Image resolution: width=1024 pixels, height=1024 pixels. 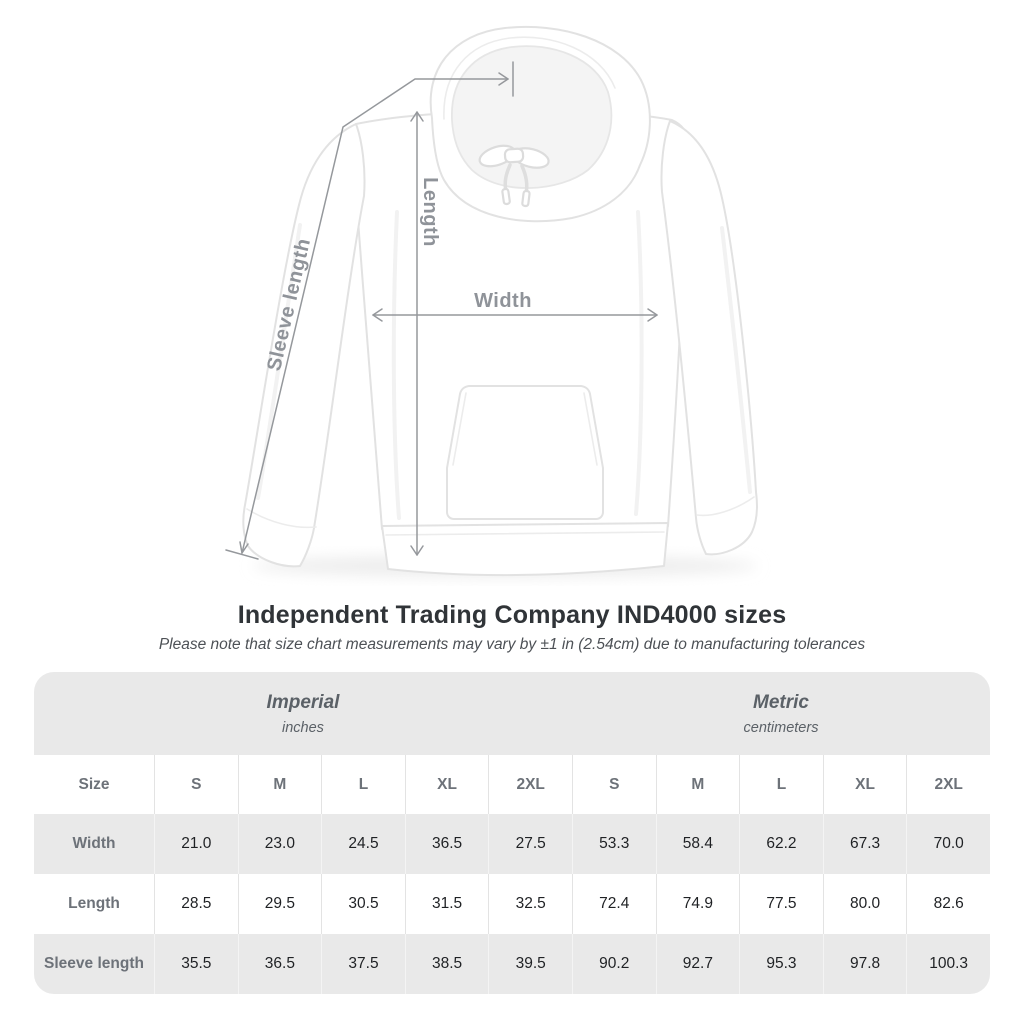 I want to click on table-cell: 70.0, so click(x=948, y=844).